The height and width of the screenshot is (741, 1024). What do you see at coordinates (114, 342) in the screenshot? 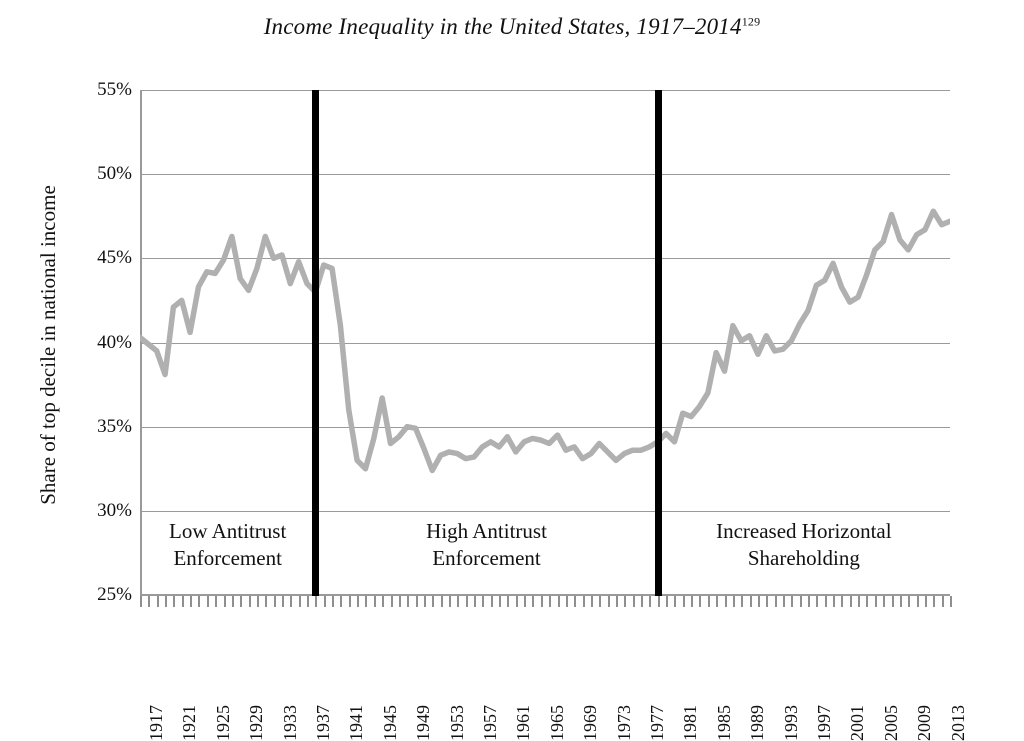
I see `y-axis-tick-label: 40%` at bounding box center [114, 342].